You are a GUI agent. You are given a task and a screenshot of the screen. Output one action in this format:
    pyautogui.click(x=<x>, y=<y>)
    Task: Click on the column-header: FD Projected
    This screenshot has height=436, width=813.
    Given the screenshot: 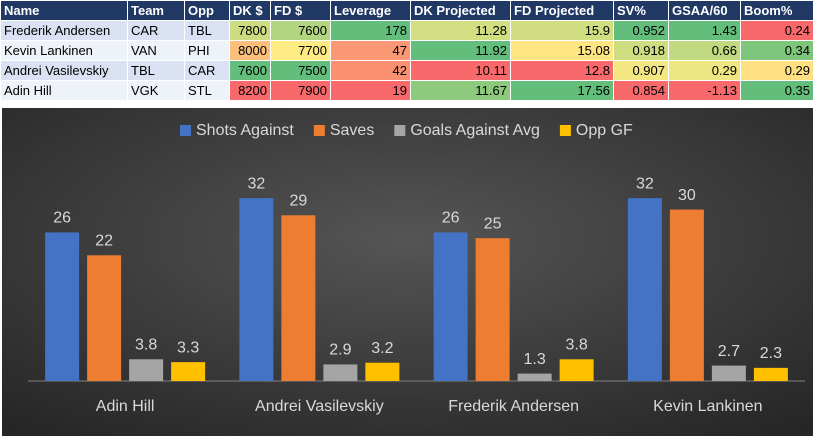 What is the action you would take?
    pyautogui.click(x=562, y=10)
    